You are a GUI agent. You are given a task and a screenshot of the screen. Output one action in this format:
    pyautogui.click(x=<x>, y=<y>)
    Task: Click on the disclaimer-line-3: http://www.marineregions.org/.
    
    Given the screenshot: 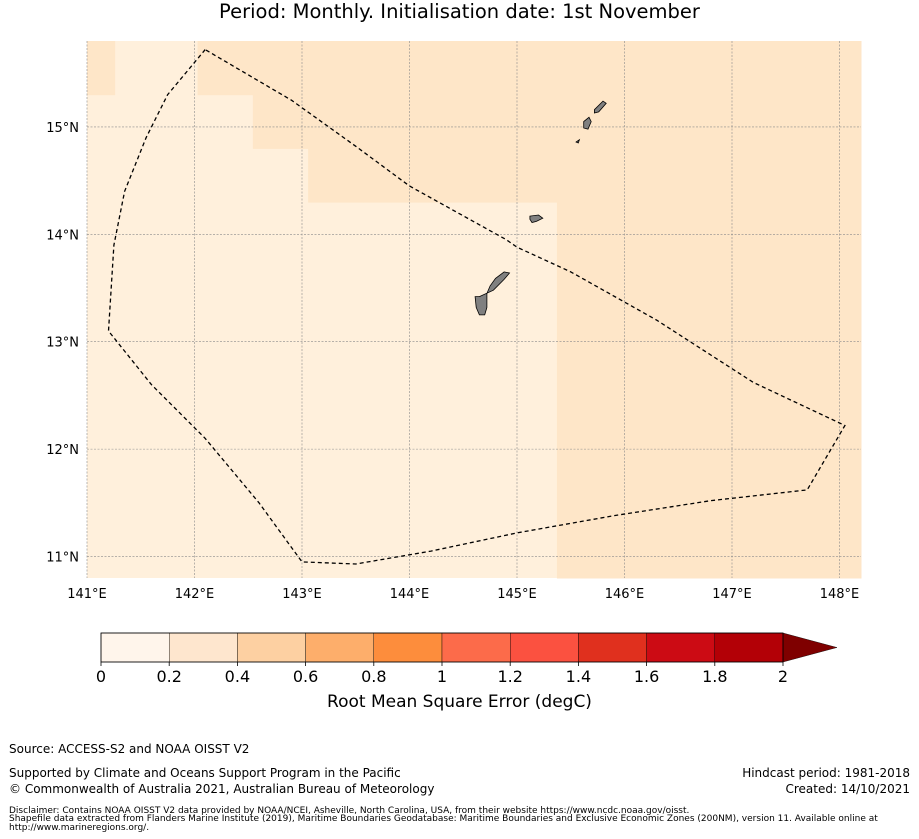 What is the action you would take?
    pyautogui.click(x=79, y=828)
    